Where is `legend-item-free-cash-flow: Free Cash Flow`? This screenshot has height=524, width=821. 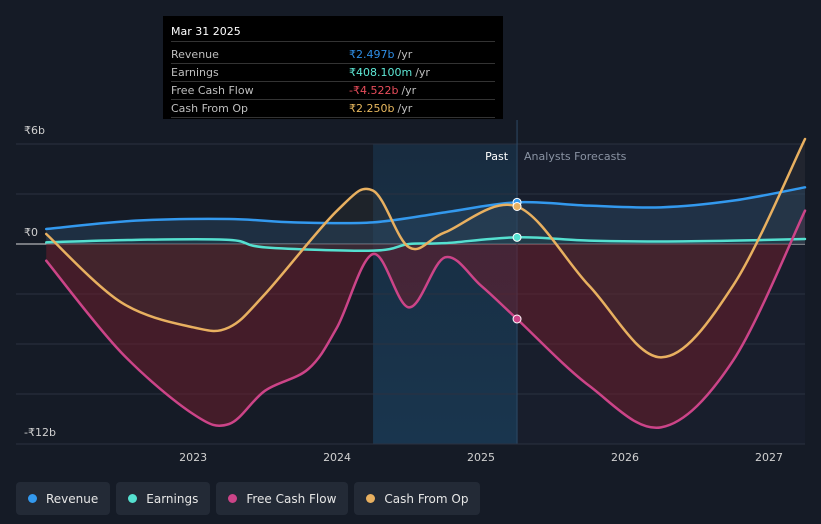 legend-item-free-cash-flow: Free Cash Flow is located at coordinates (282, 498).